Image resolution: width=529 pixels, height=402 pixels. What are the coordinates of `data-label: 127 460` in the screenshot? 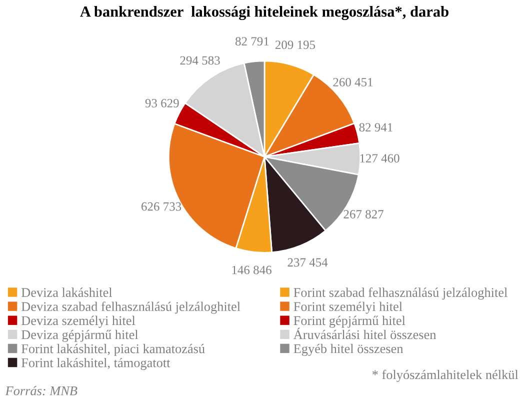 It's located at (380, 158).